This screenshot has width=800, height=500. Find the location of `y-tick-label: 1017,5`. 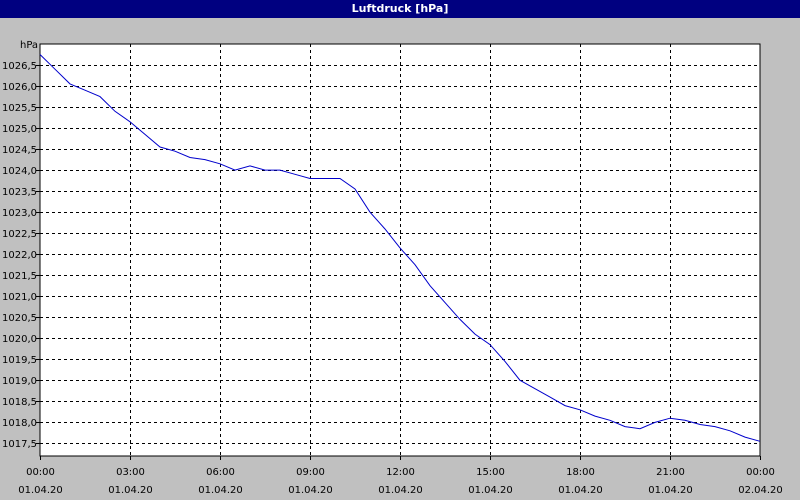

y-tick-label: 1017,5 is located at coordinates (19, 444).